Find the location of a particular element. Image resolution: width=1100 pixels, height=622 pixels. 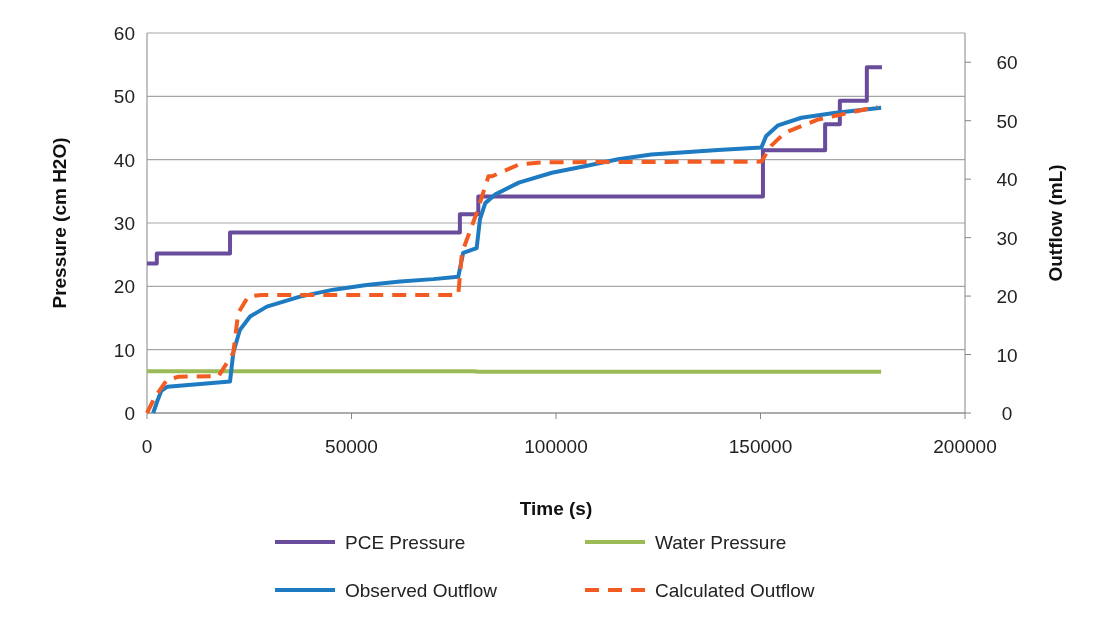

y-tick-label: 10 is located at coordinates (124, 350).